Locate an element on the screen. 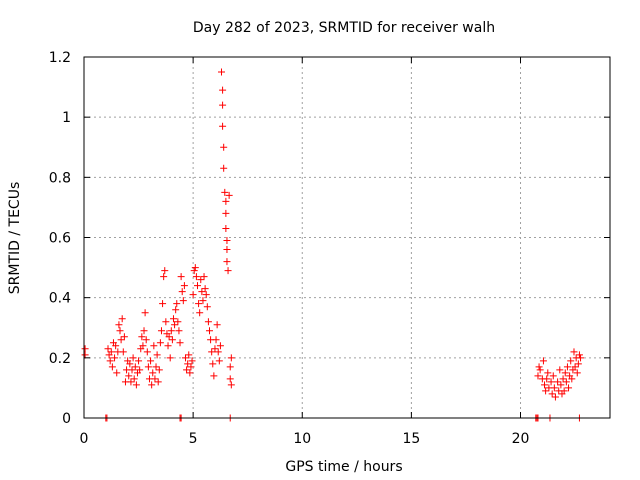  y-tick-label: 0.6 is located at coordinates (60, 239).